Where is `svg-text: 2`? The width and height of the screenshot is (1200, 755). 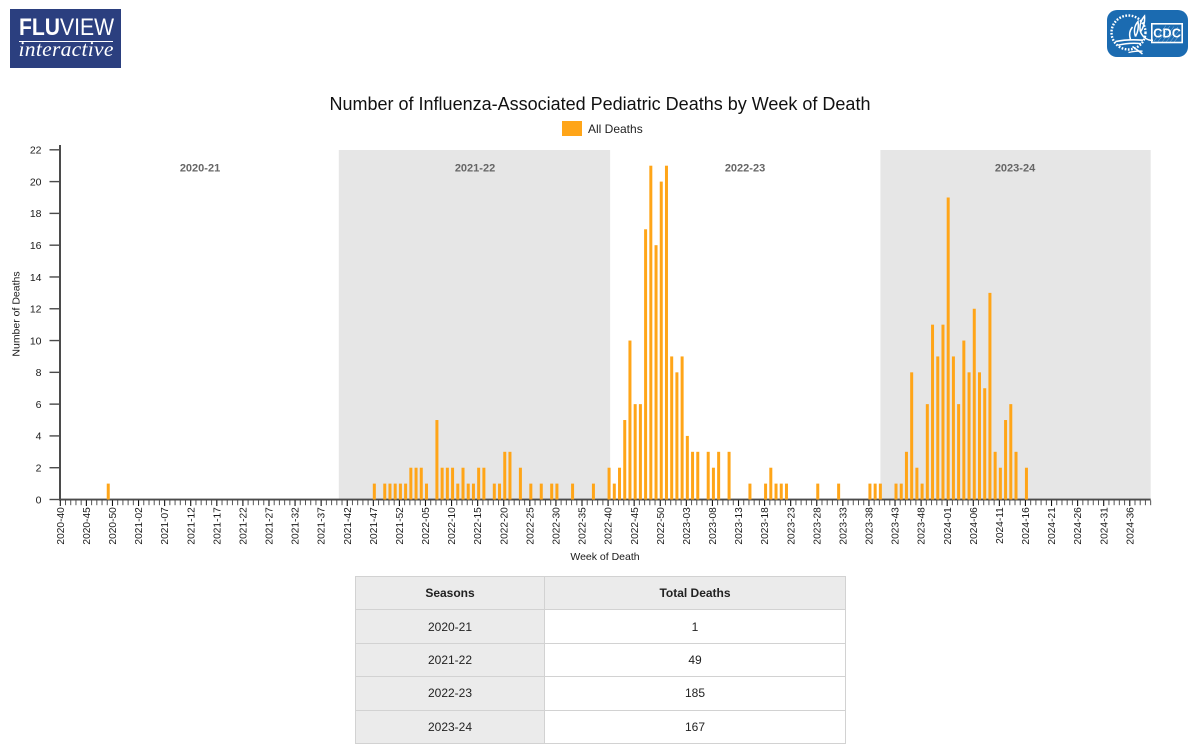
svg-text: 2 is located at coordinates (39, 469).